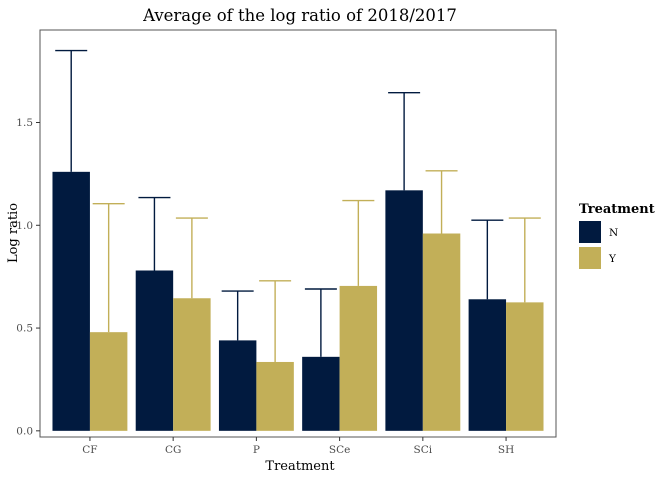 The width and height of the screenshot is (672, 484). Describe the element at coordinates (321, 393) in the screenshot. I see `bar-sce-n` at that location.